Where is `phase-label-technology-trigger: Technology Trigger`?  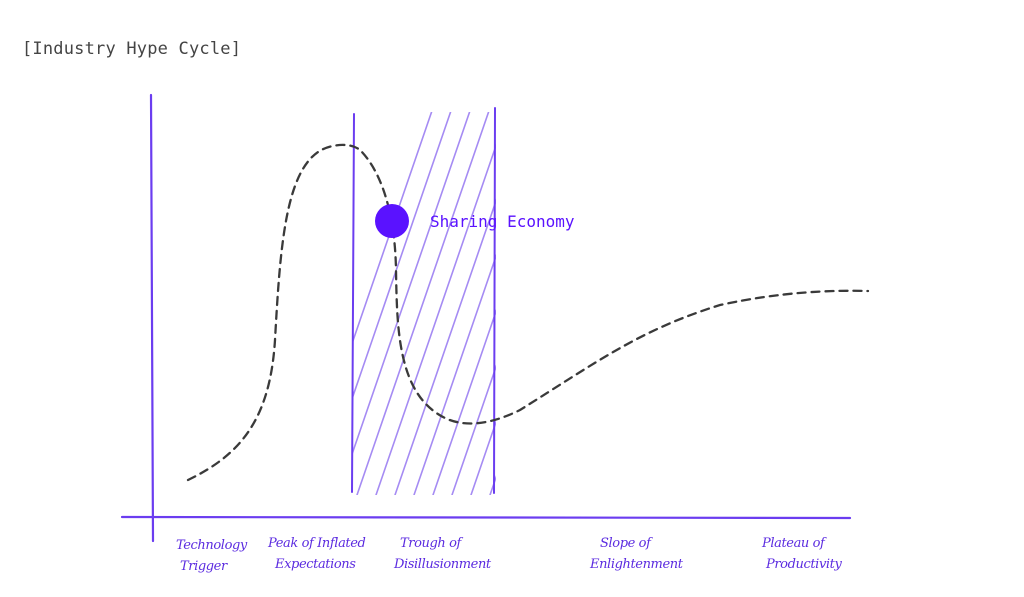
phase-label-technology-trigger: Technology Trigger is located at coordinates (212, 556).